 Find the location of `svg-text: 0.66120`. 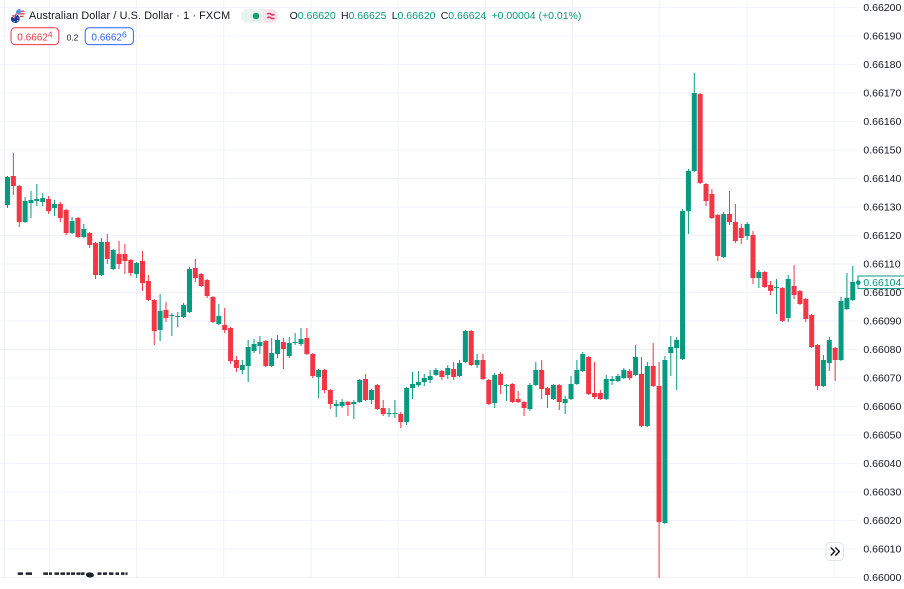

svg-text: 0.66120 is located at coordinates (882, 236).